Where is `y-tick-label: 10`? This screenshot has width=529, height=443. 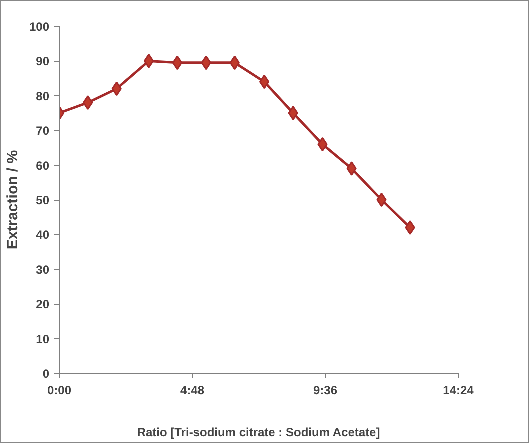
y-tick-label: 10 is located at coordinates (43, 339).